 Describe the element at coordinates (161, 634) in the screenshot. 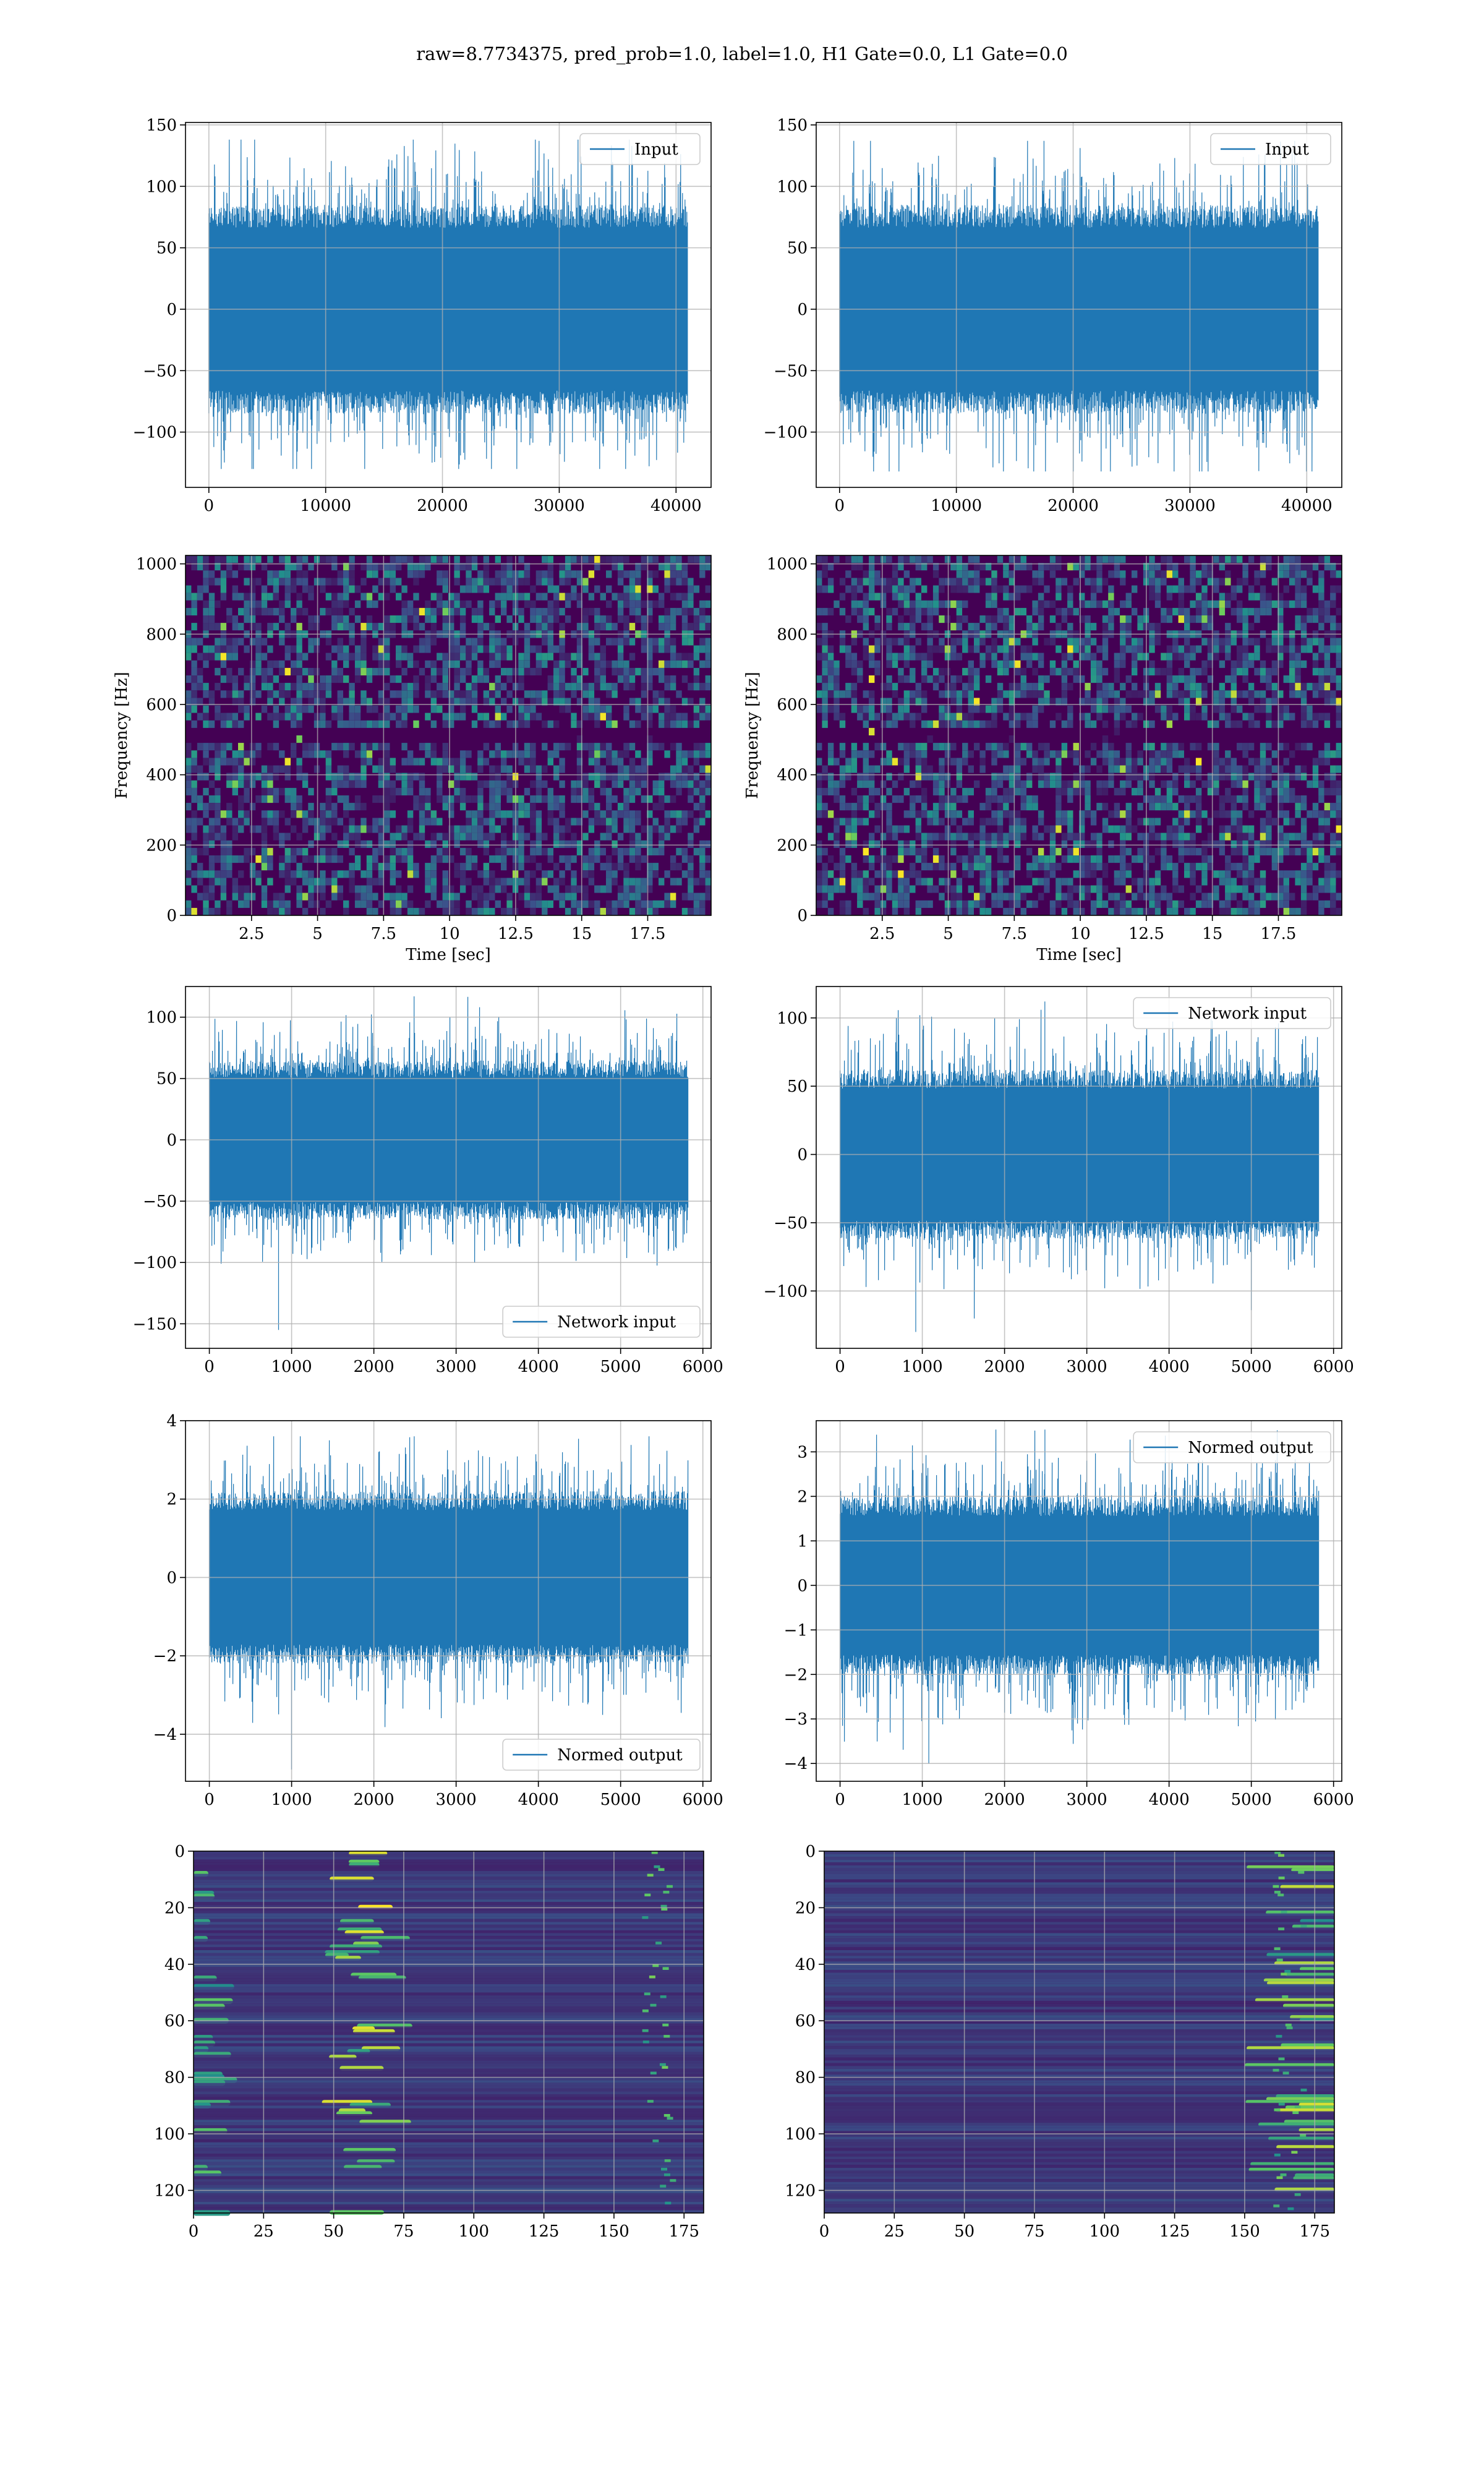

I see `y-tick-label: 800` at that location.